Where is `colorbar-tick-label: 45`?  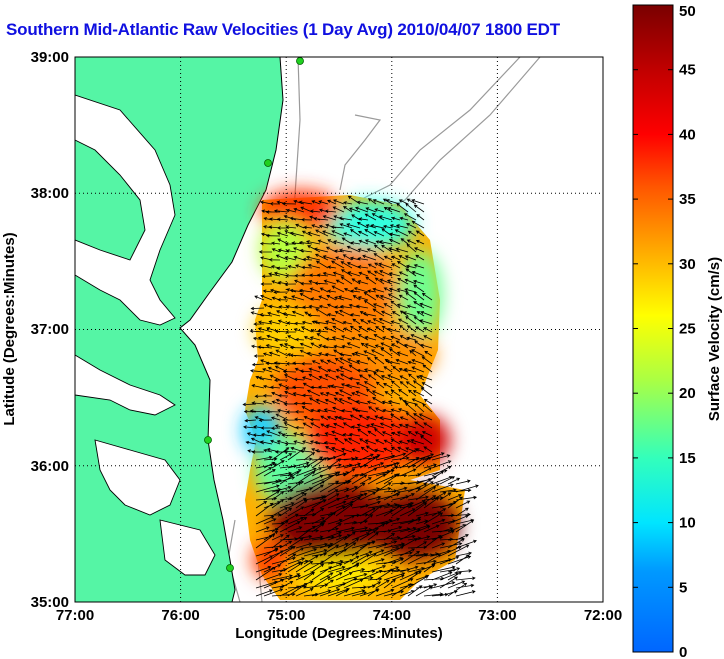
colorbar-tick-label: 45 is located at coordinates (687, 70).